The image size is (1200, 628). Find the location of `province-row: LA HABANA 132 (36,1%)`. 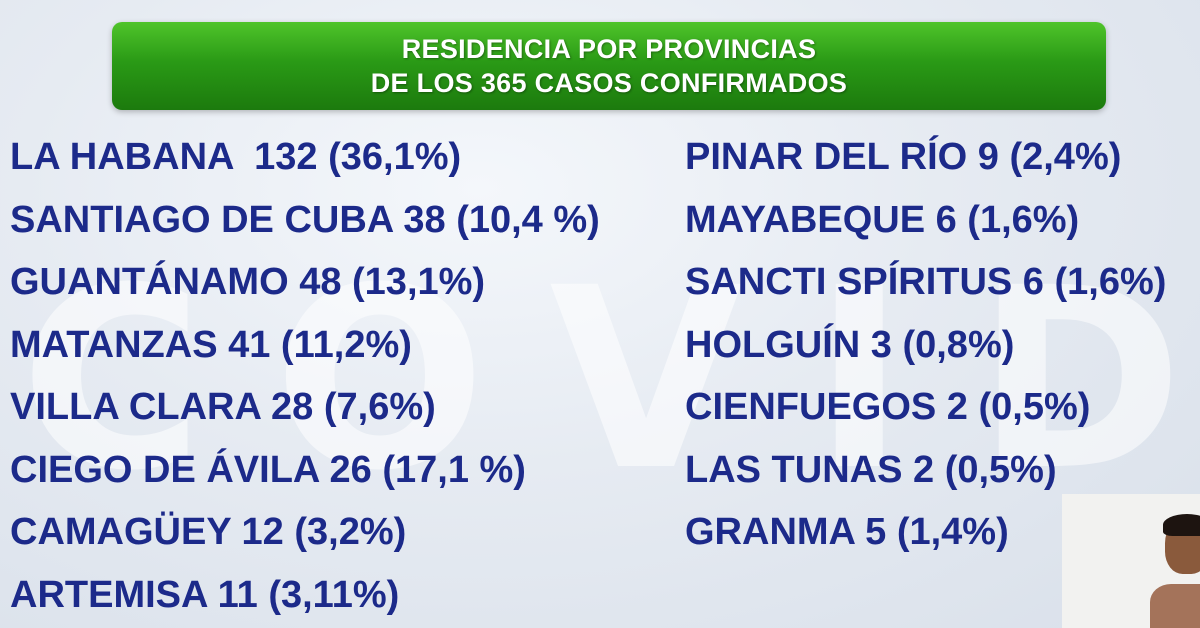

province-row: LA HABANA 132 (36,1%) is located at coordinates (340, 157).